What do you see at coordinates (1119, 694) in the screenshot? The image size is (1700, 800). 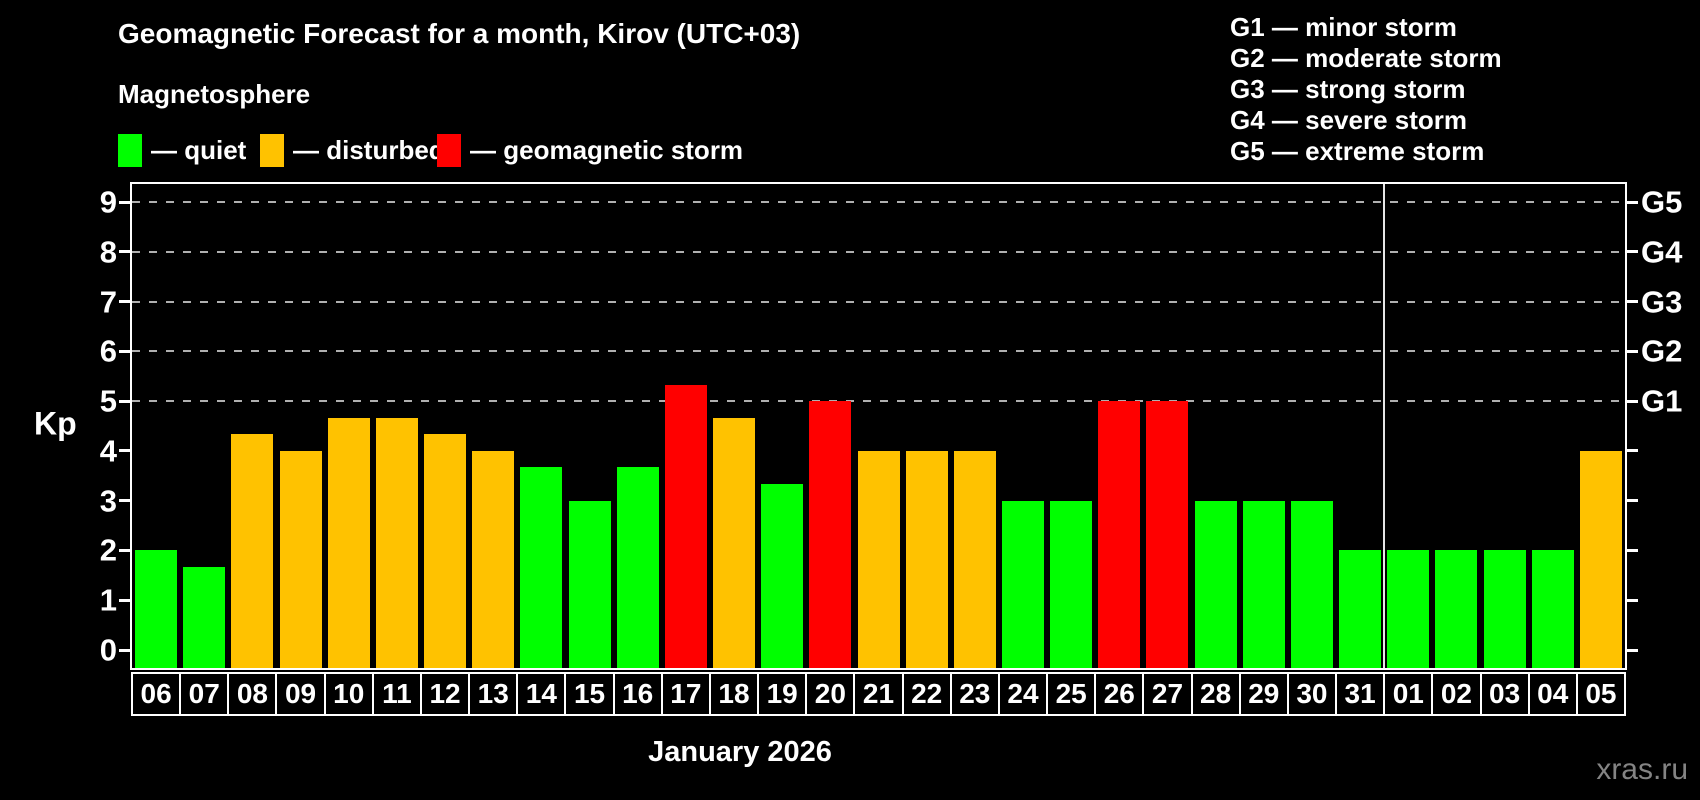 I see `day-label-26: 26` at bounding box center [1119, 694].